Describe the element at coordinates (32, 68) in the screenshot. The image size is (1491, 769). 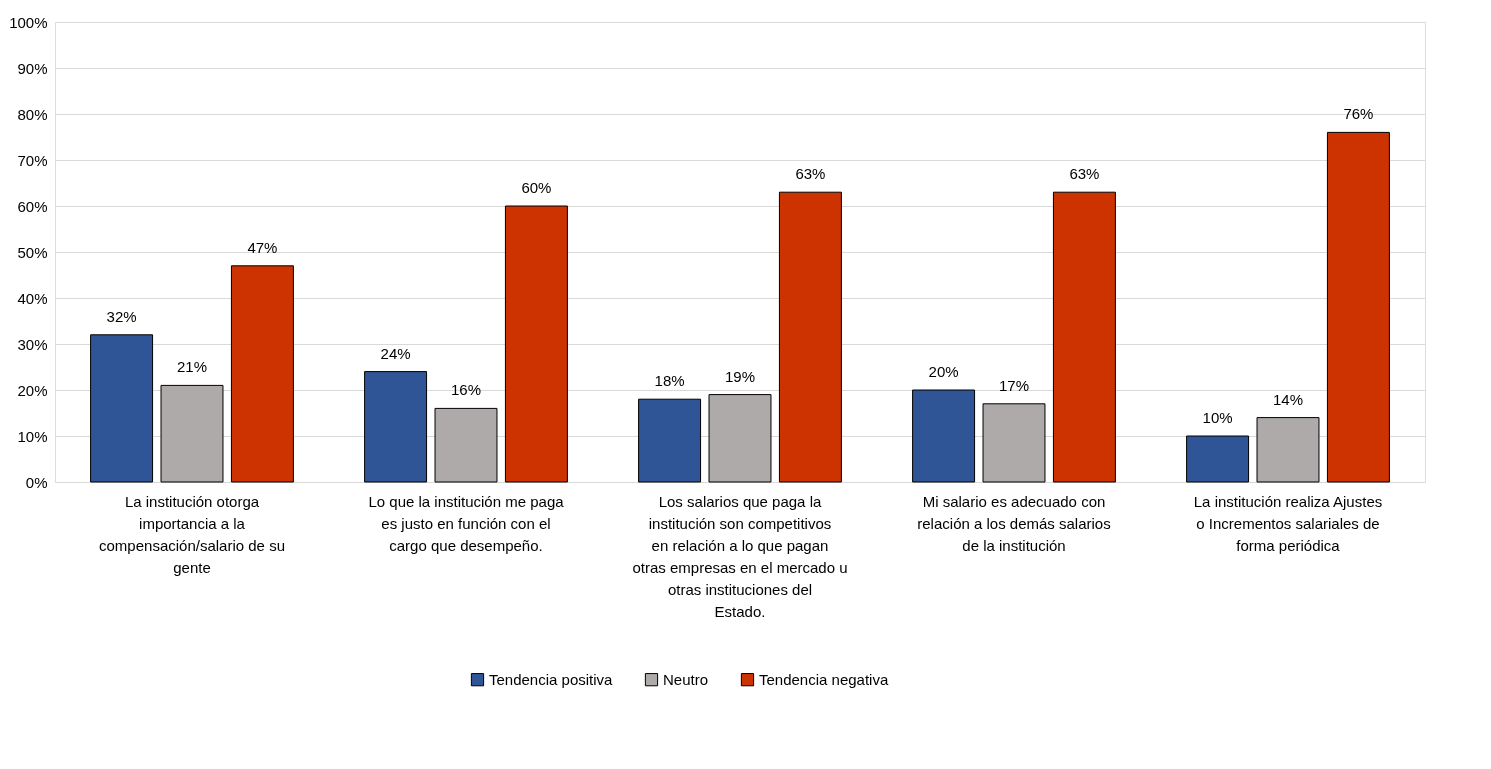
I see `y-tick-label: 90%` at that location.